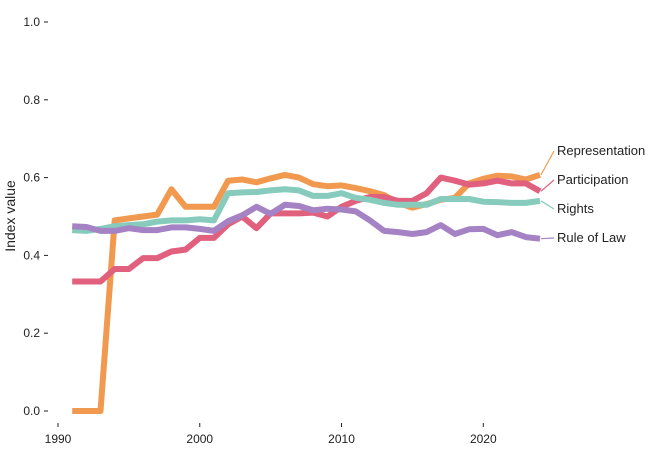 Image resolution: width=668 pixels, height=472 pixels. I want to click on series-label: Representation, so click(601, 150).